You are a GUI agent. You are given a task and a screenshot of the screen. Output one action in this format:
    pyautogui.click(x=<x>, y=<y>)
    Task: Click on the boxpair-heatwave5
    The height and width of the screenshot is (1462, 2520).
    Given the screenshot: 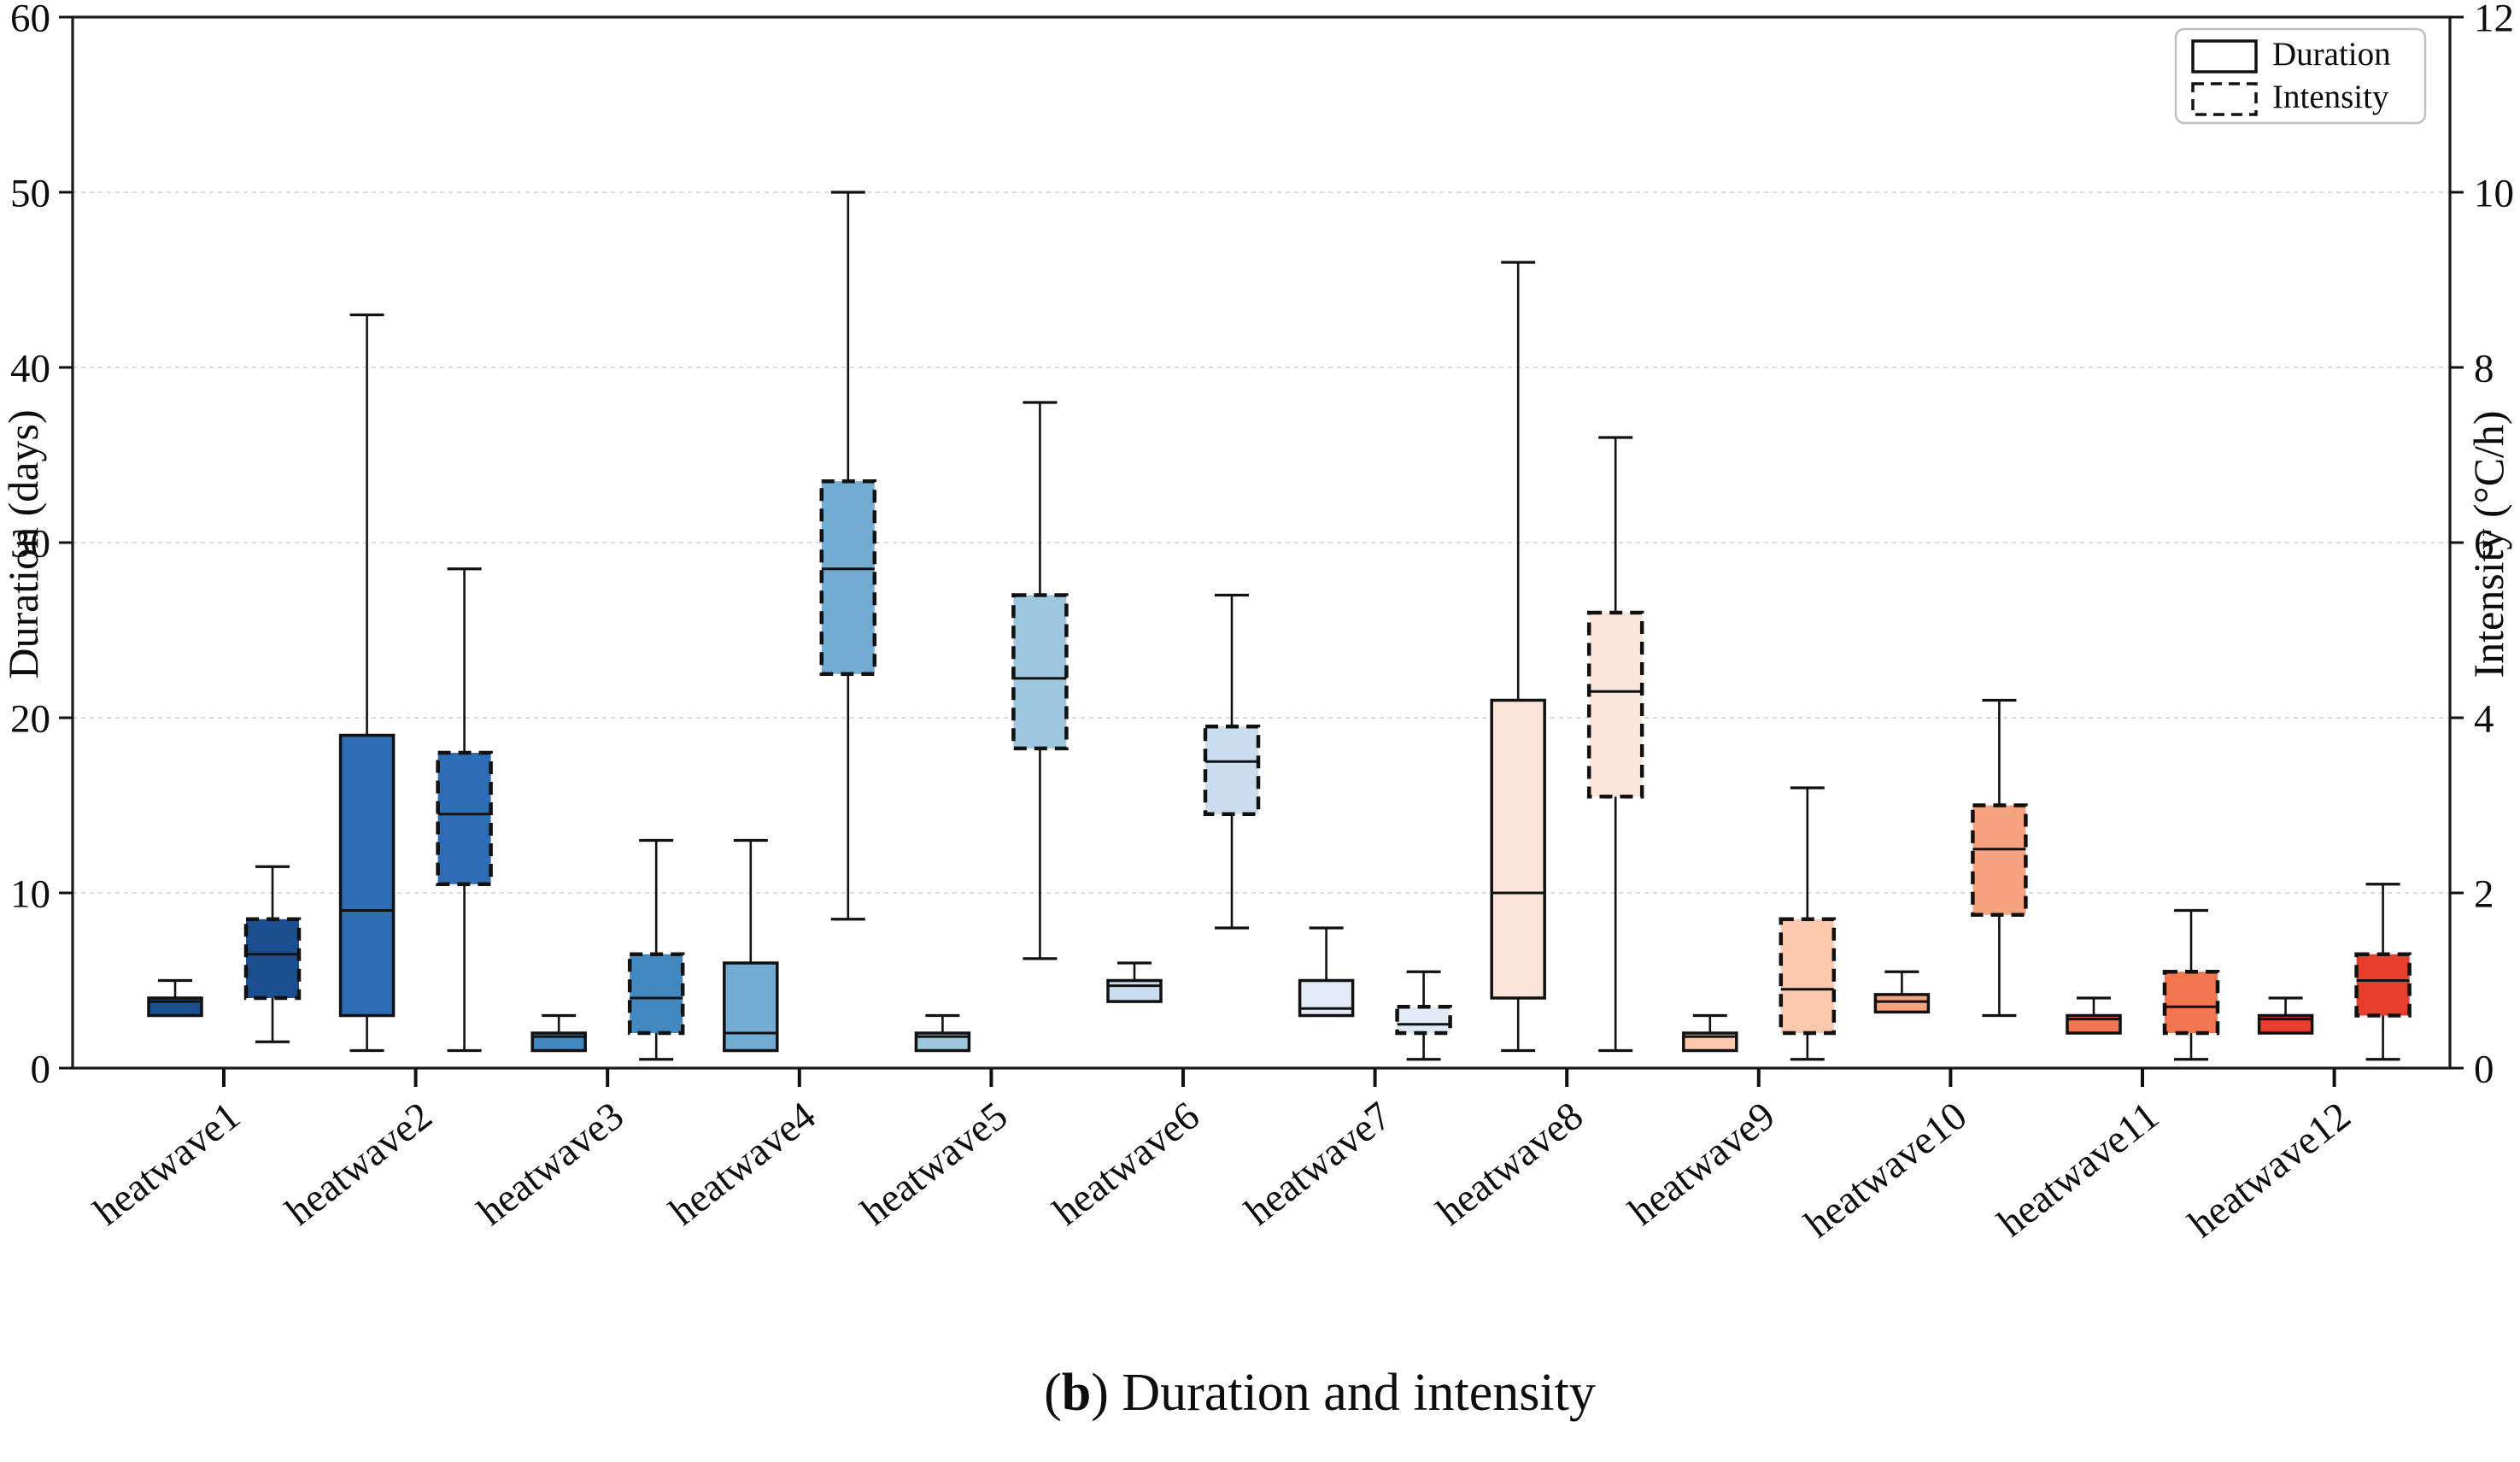 What is the action you would take?
    pyautogui.click(x=991, y=727)
    